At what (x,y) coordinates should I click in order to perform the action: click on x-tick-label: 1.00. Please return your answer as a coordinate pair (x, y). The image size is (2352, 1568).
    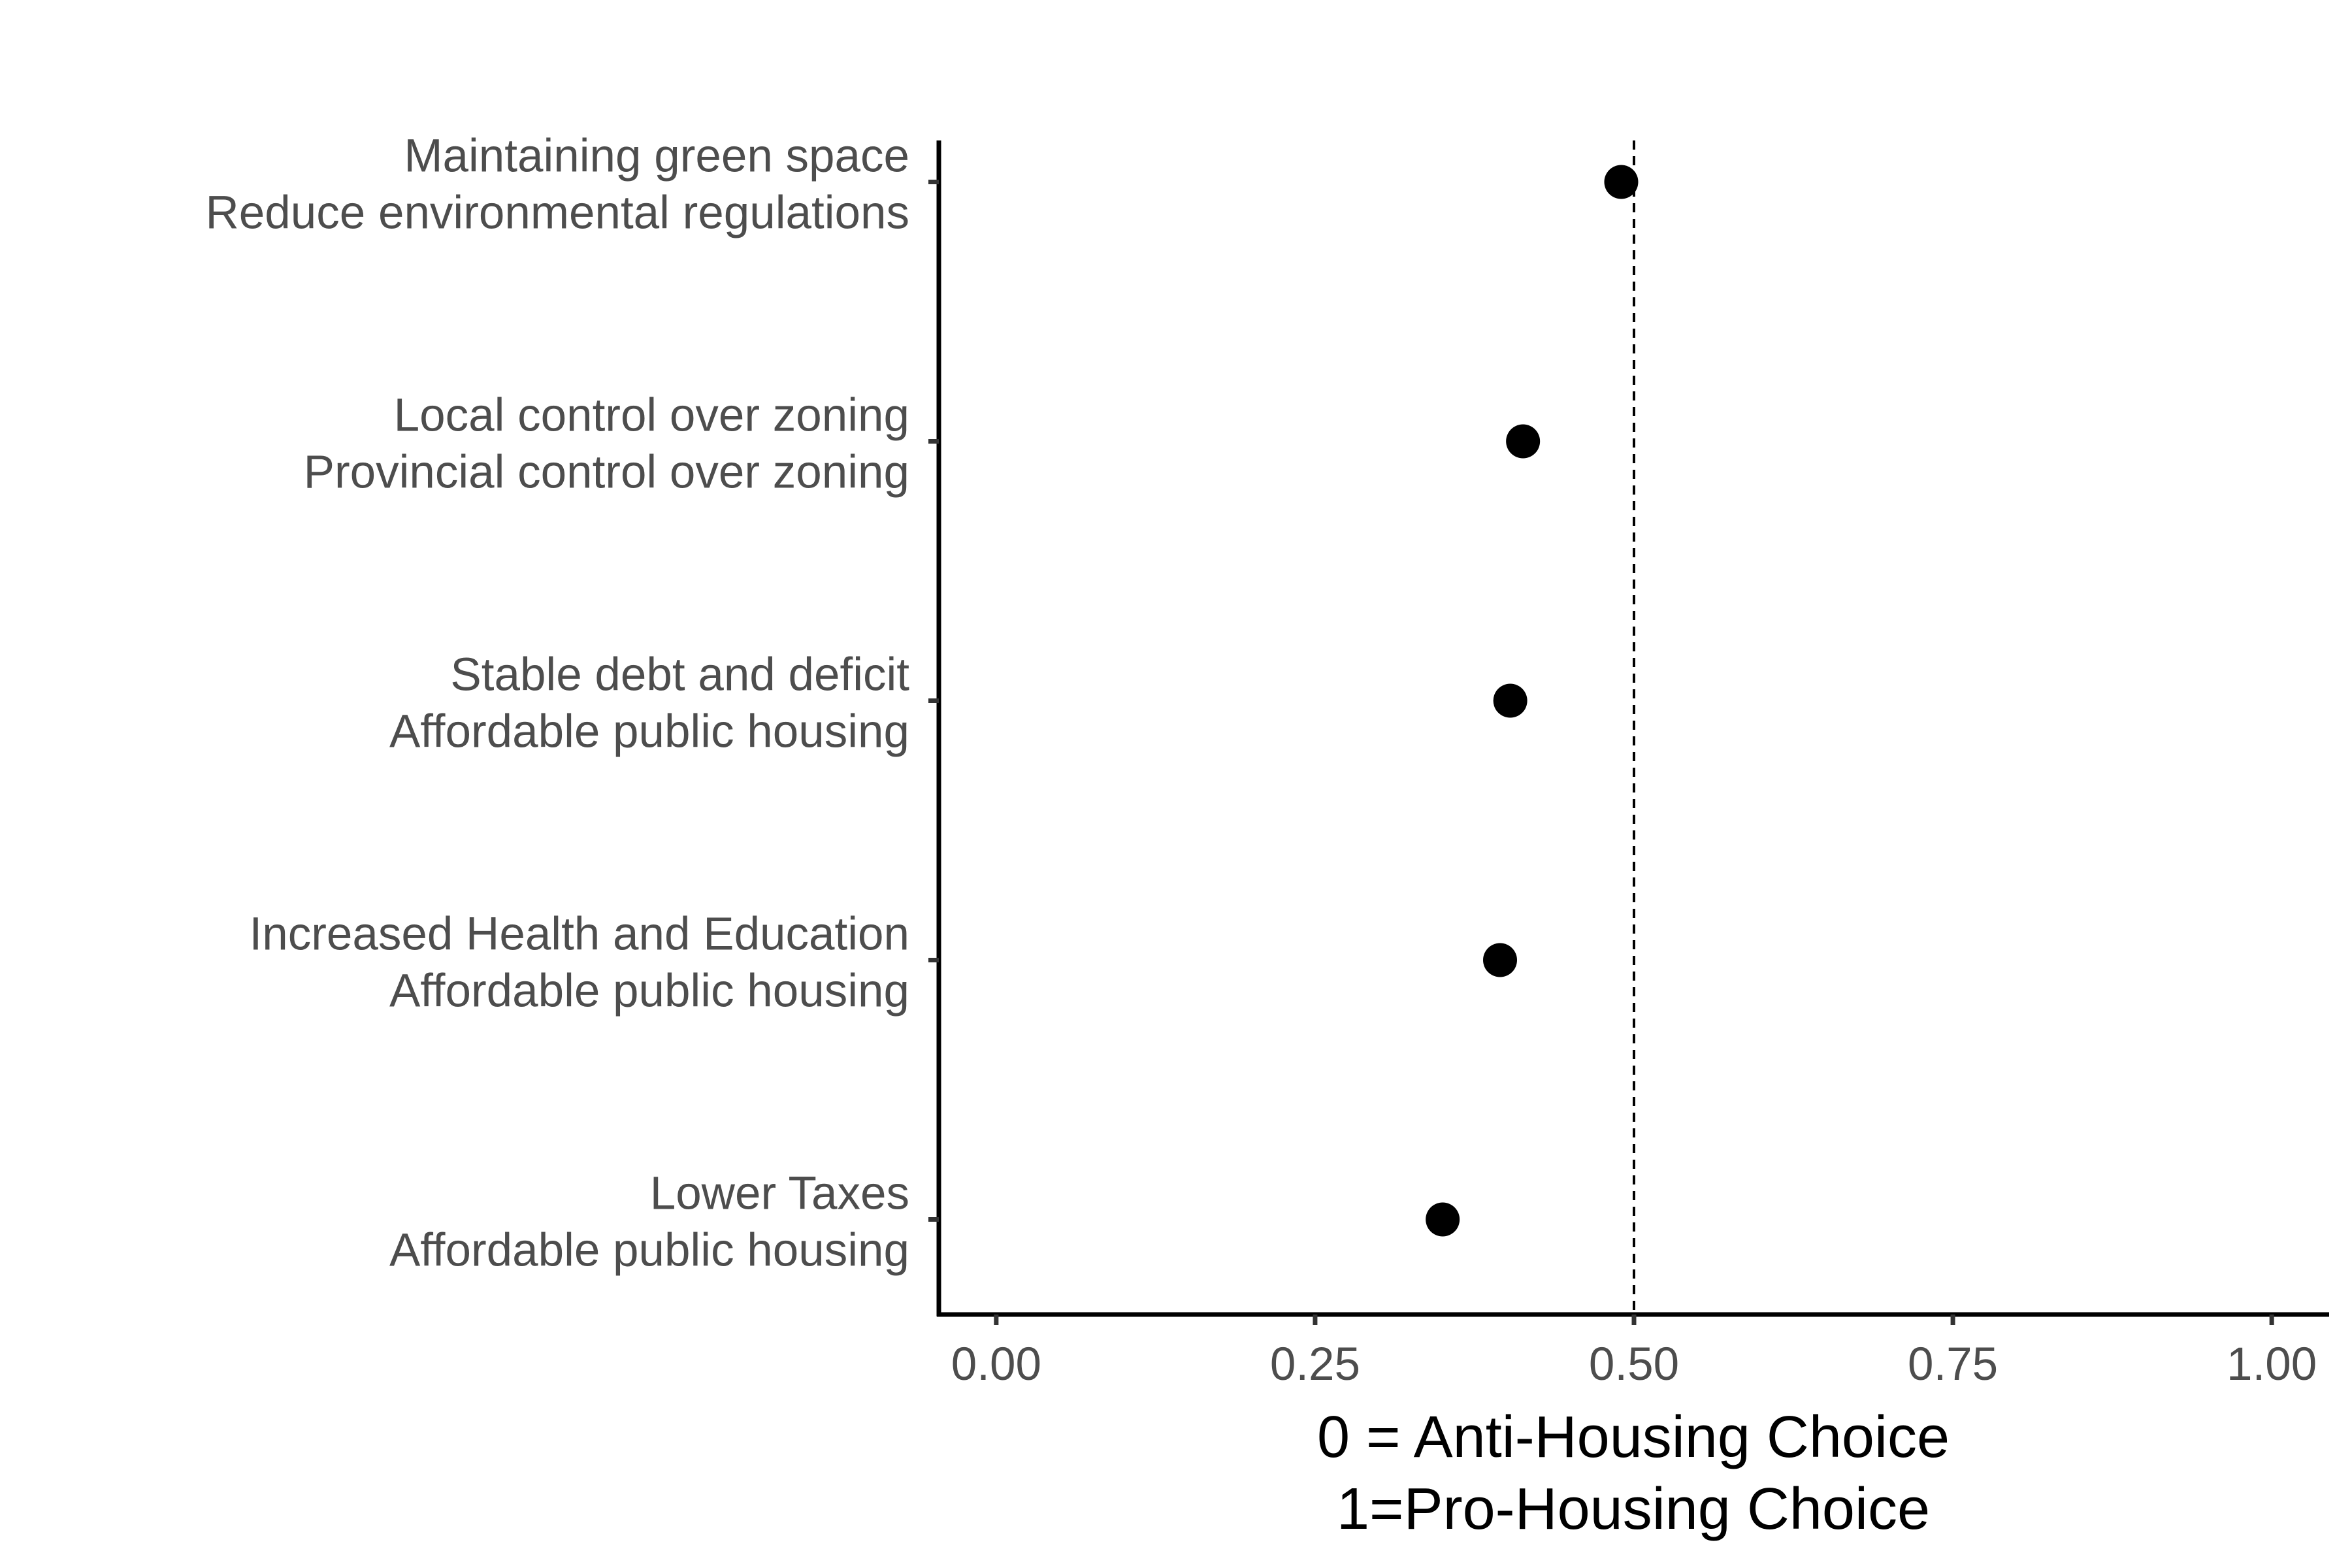
    Looking at the image, I should click on (2272, 1364).